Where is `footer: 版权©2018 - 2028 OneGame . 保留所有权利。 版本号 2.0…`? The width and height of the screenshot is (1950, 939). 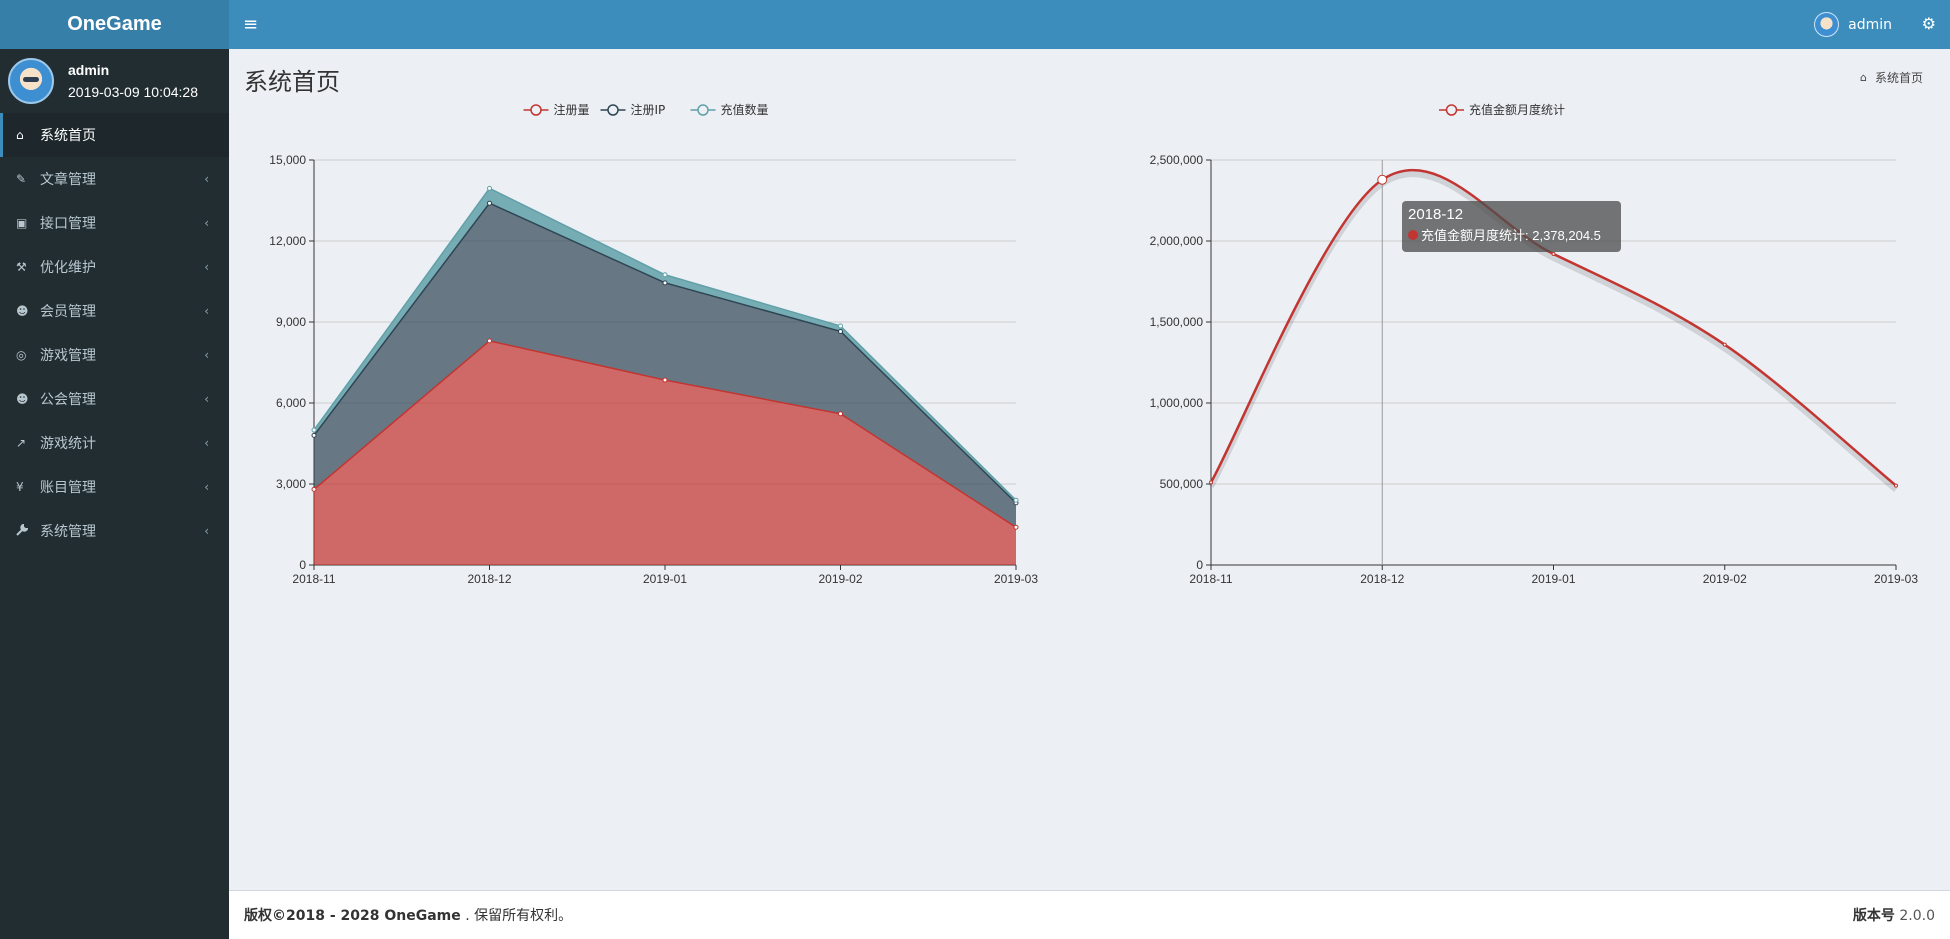
footer: 版权©2018 - 2028 OneGame . 保留所有权利。 版本号 2.0… is located at coordinates (1089, 914).